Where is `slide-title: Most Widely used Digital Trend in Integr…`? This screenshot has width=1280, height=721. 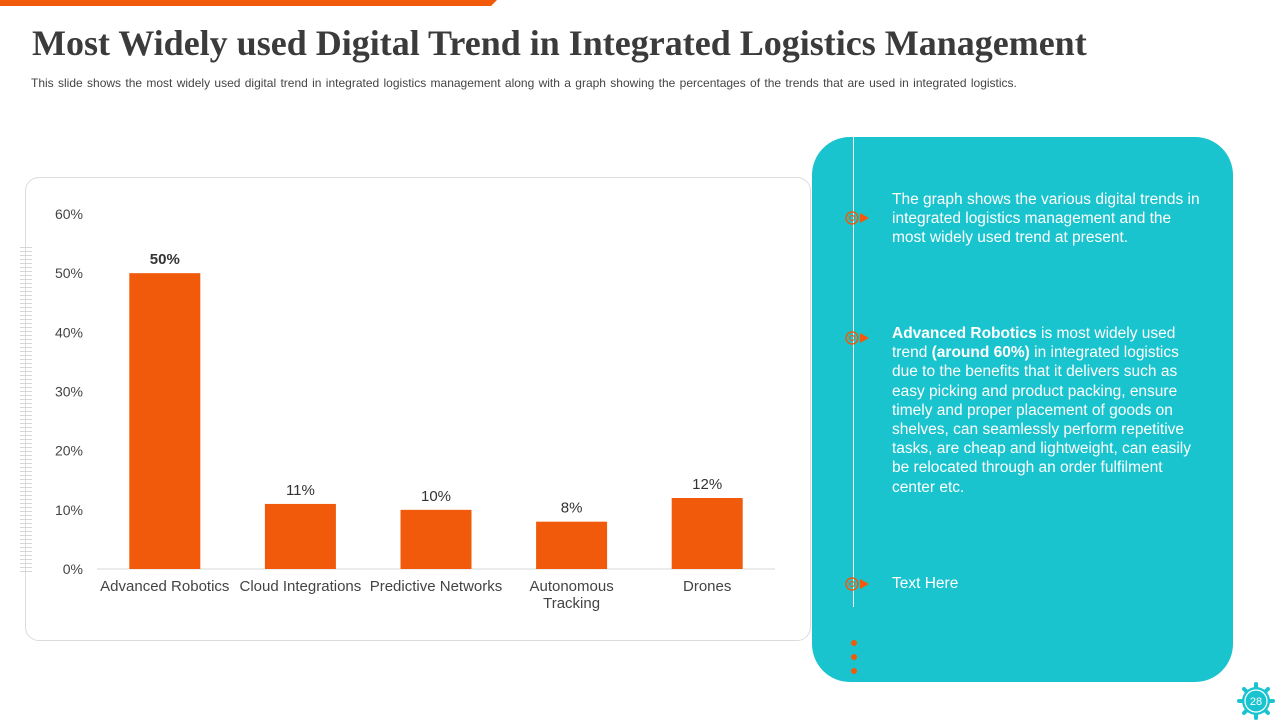 slide-title: Most Widely used Digital Trend in Integr… is located at coordinates (559, 43).